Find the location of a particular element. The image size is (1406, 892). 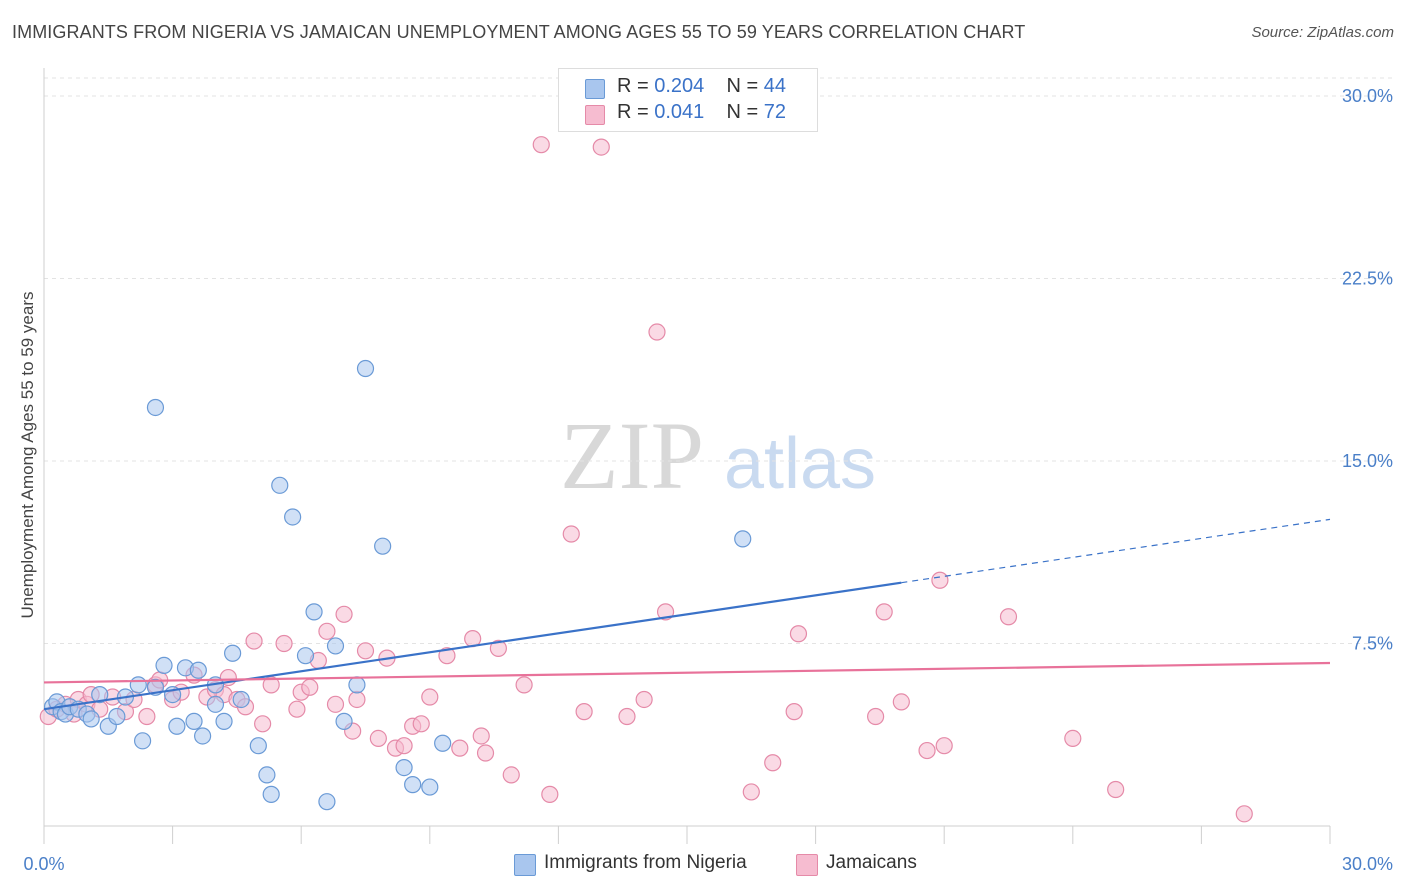

y-tick-label: 22.5% is located at coordinates (1367, 279).